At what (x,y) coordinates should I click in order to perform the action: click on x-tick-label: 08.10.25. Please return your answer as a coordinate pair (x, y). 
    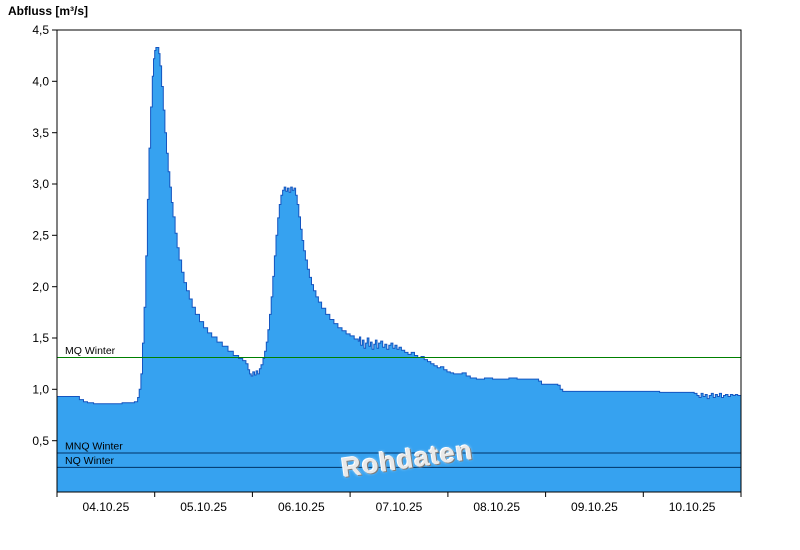
    Looking at the image, I should click on (496, 507).